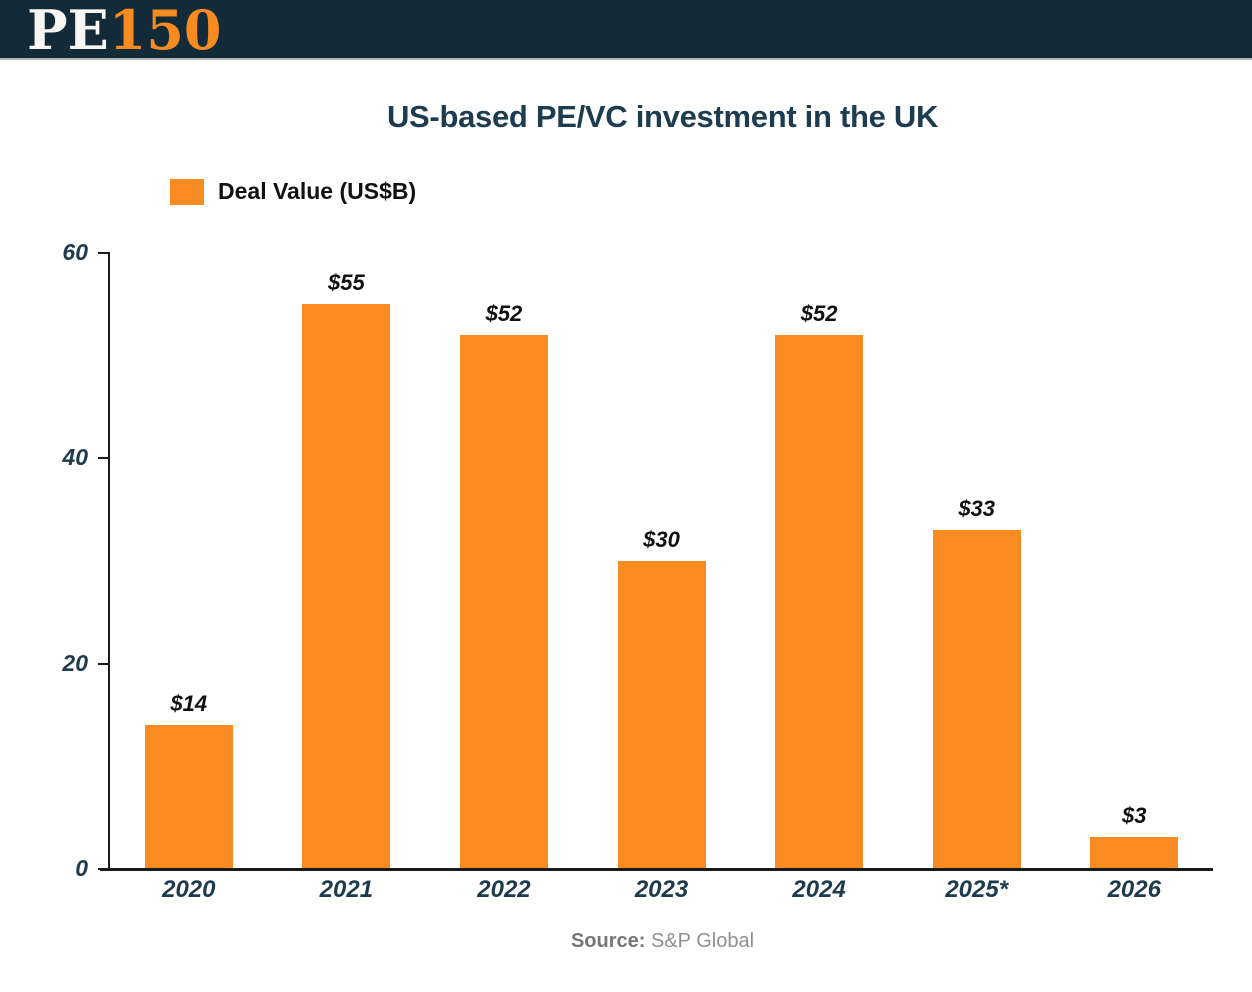 The width and height of the screenshot is (1252, 992). What do you see at coordinates (109, 561) in the screenshot?
I see `y-axis-line` at bounding box center [109, 561].